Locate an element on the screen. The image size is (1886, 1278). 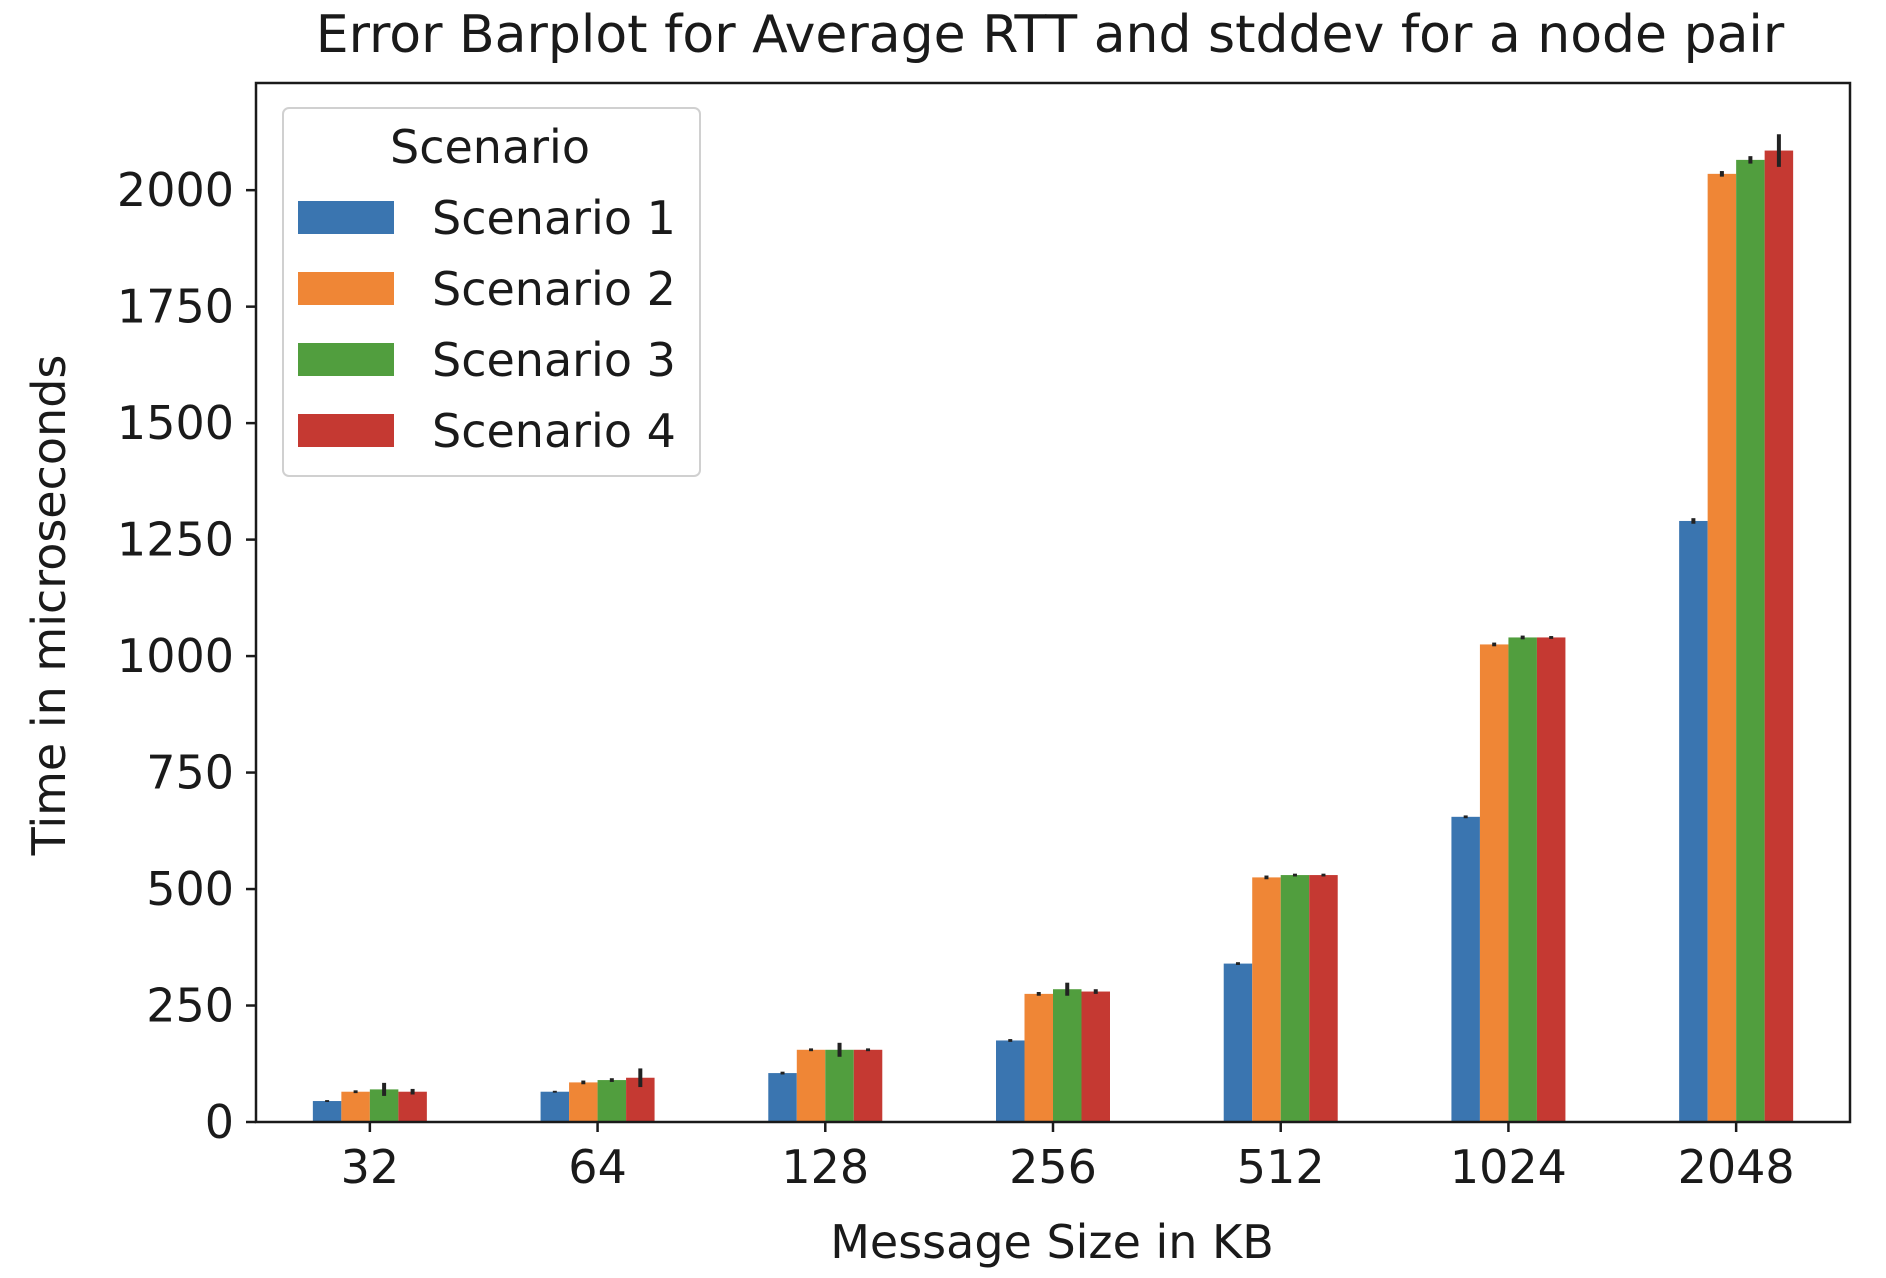
x-axis-label: Message Size in KB is located at coordinates (1052, 1242).